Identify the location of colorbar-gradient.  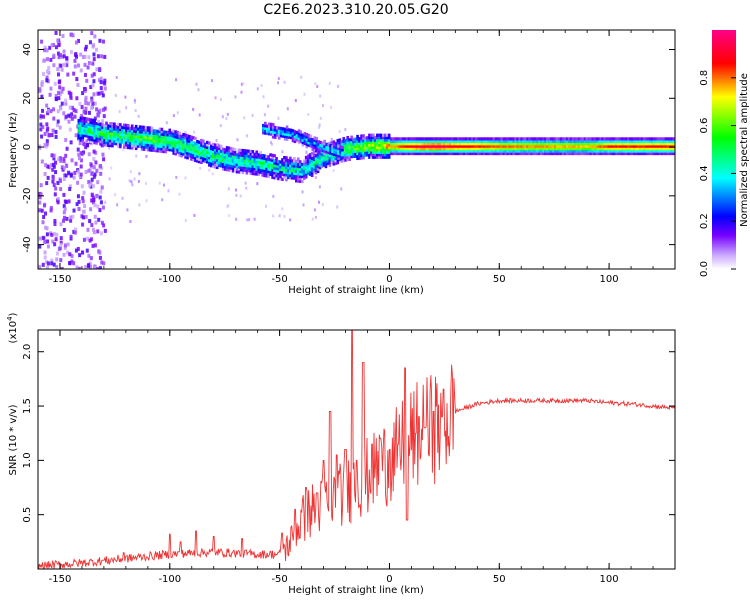
(724, 149).